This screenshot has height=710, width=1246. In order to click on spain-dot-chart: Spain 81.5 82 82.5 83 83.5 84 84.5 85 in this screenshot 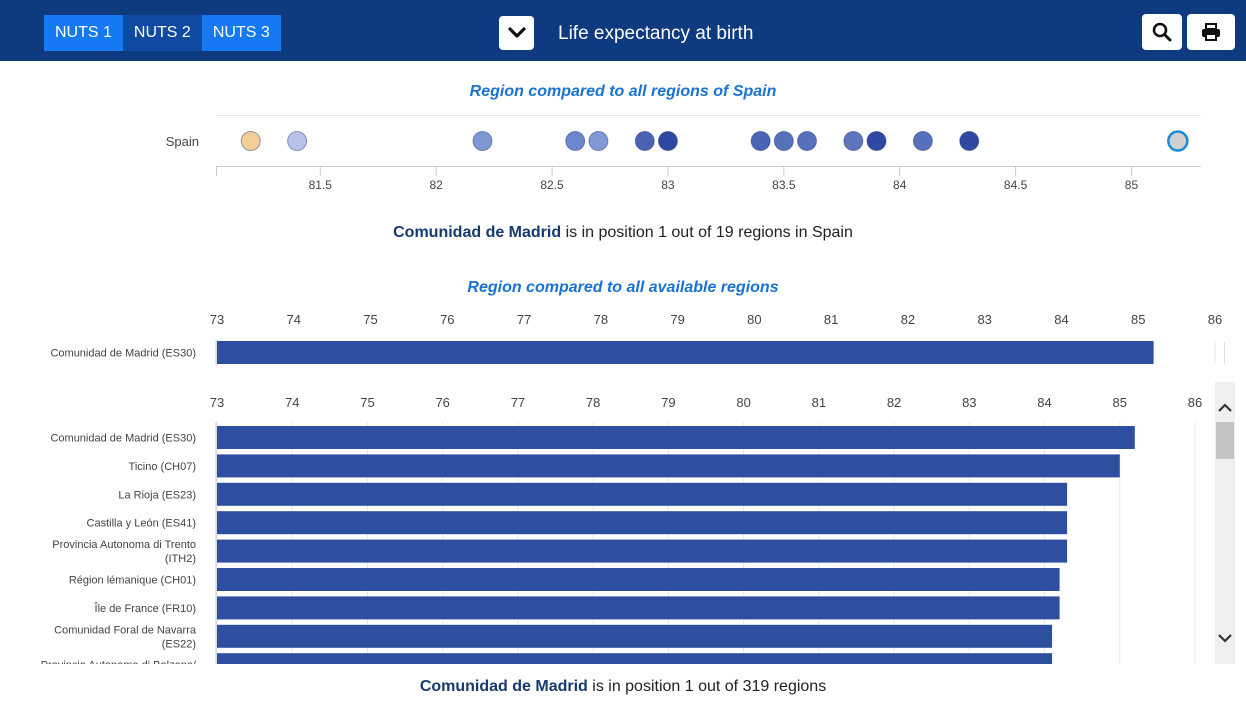, I will do `click(683, 153)`.